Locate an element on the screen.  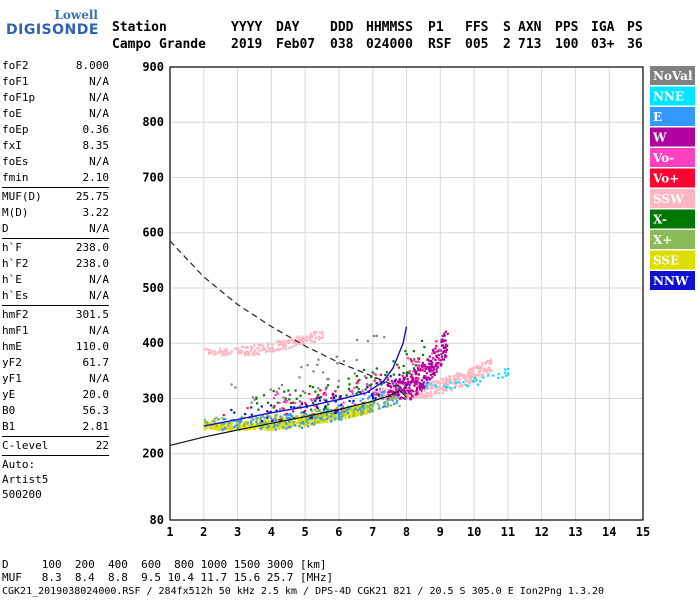
param-row: C-level 22 is located at coordinates (55, 446).